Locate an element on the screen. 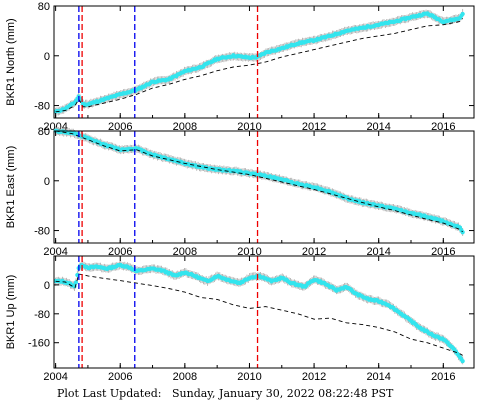 The image size is (488, 404). y-tick-label: -160 is located at coordinates (39, 344).